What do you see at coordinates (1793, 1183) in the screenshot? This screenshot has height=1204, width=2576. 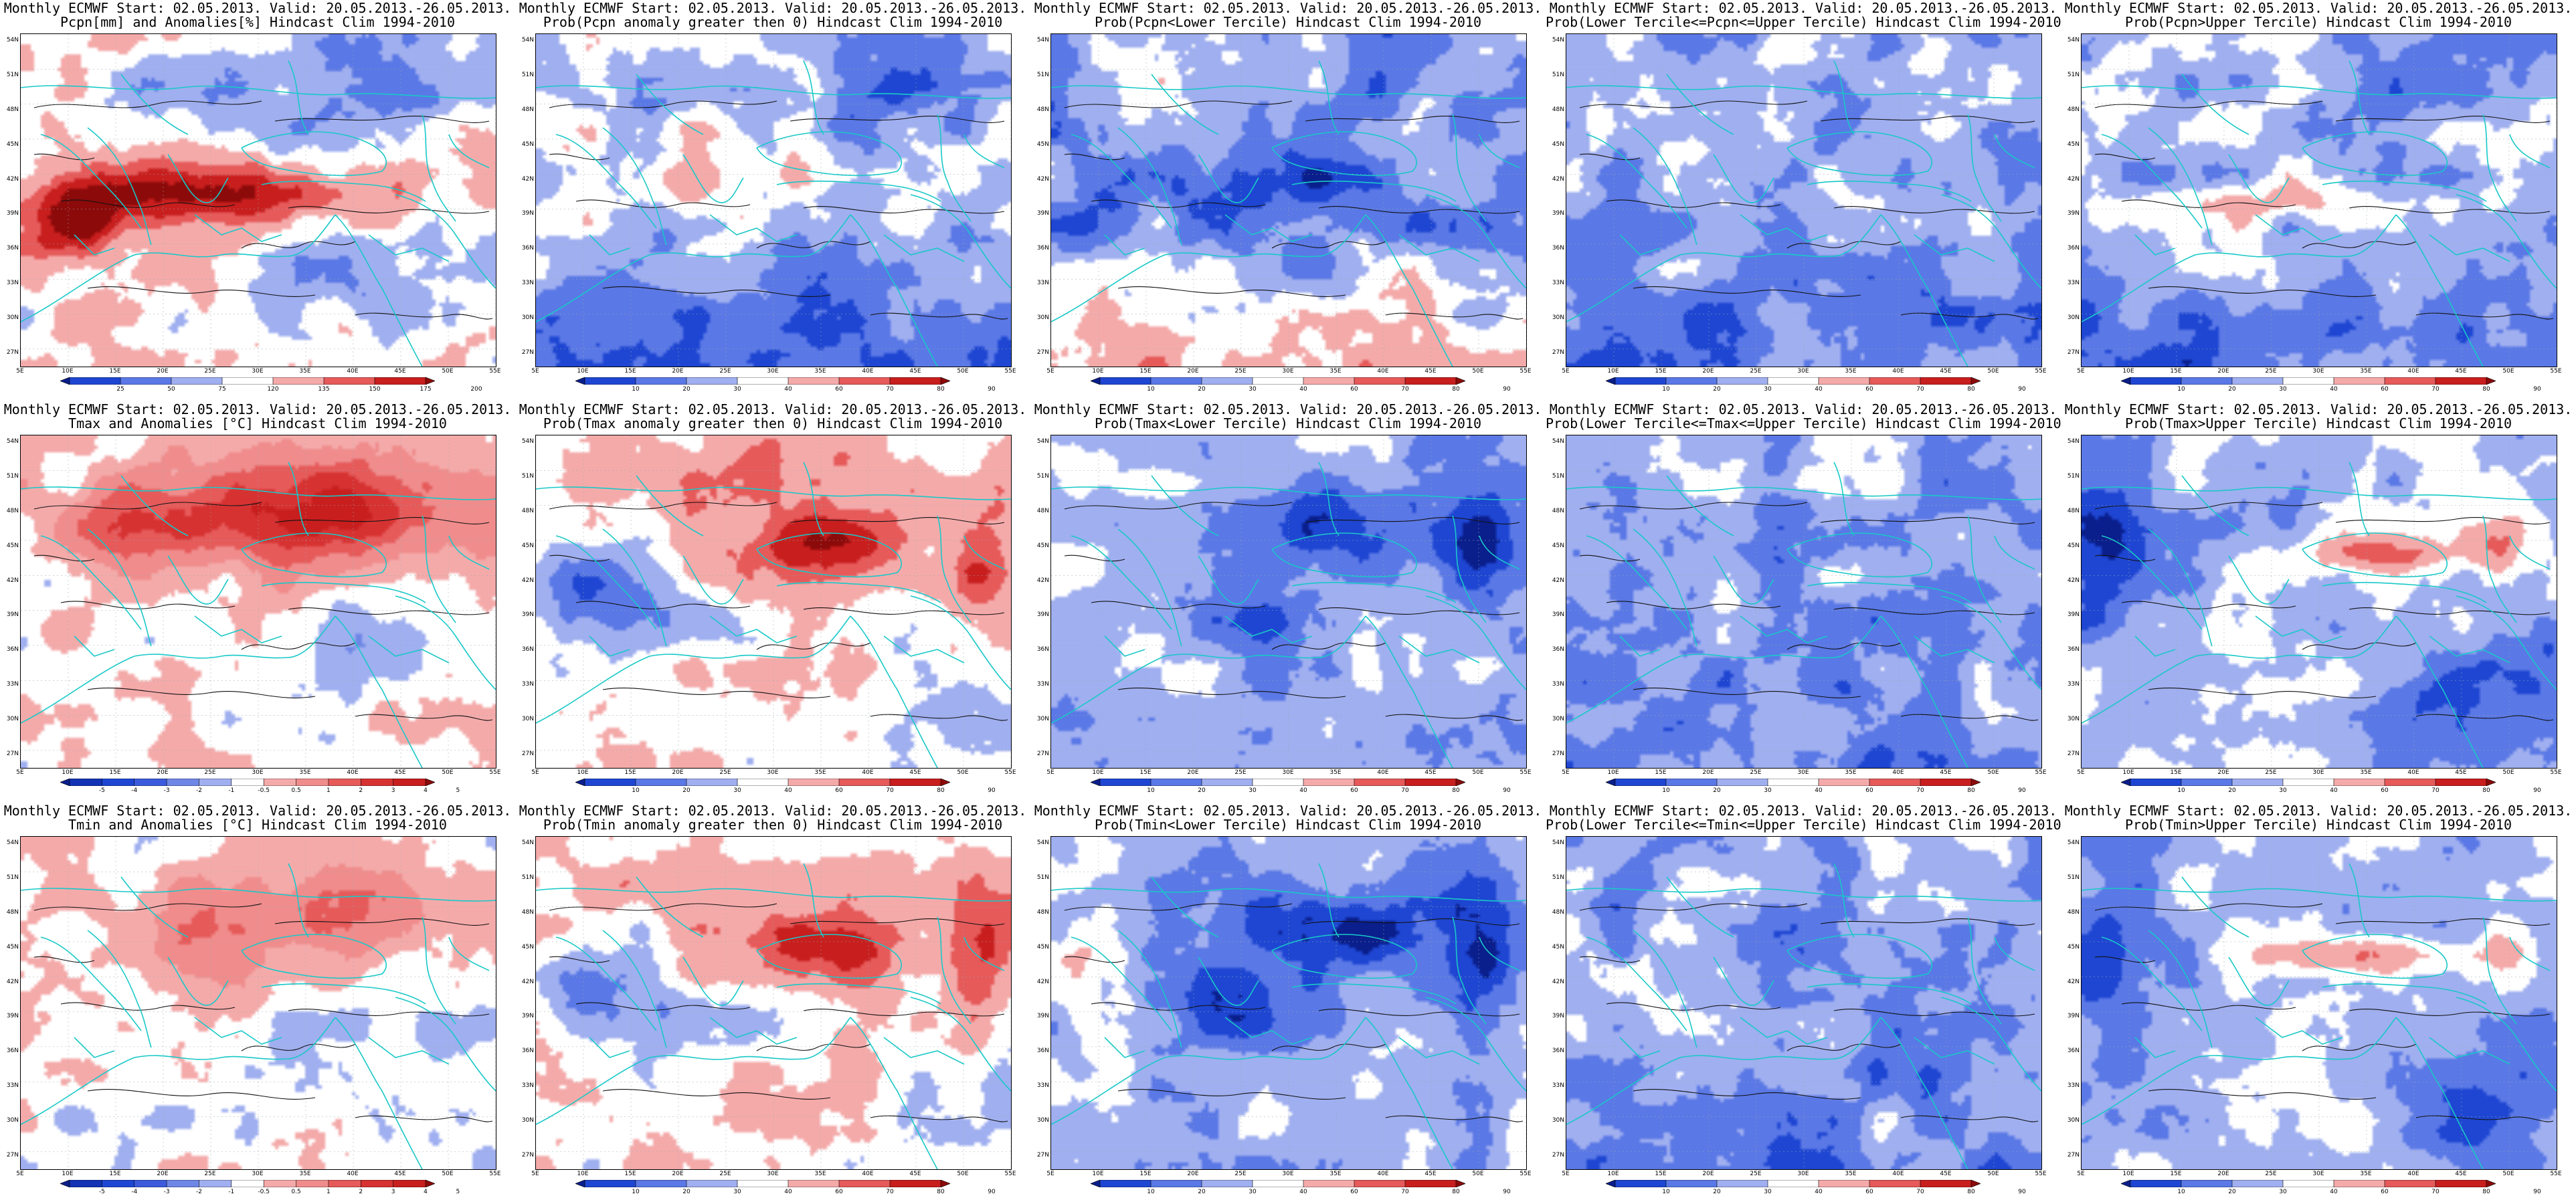 I see `colorbar` at bounding box center [1793, 1183].